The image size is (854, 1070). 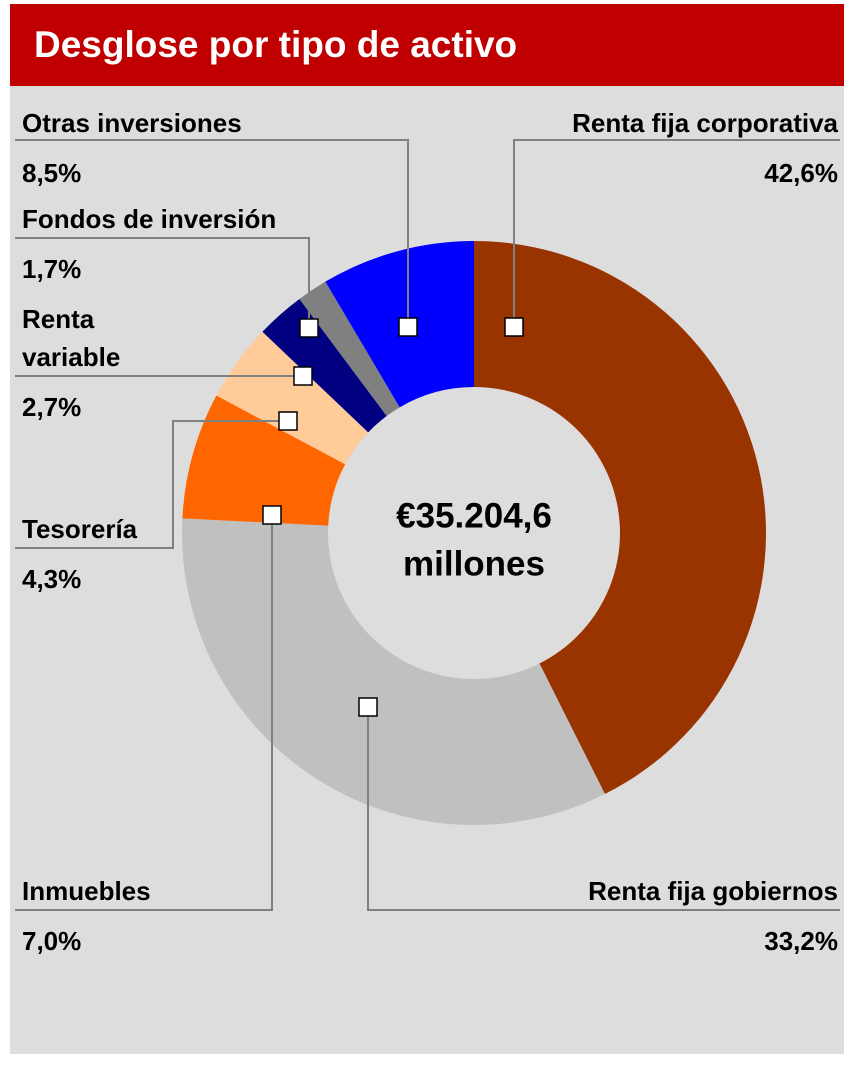 What do you see at coordinates (705, 123) in the screenshot?
I see `category-label: Renta fija corporativa` at bounding box center [705, 123].